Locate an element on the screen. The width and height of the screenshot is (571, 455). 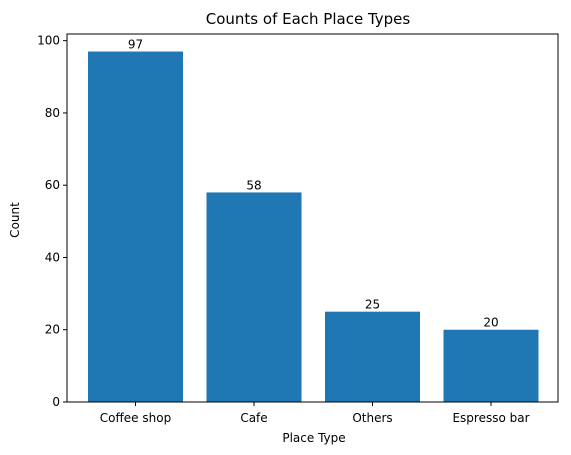
y-tick-label: 80 is located at coordinates (52, 113).